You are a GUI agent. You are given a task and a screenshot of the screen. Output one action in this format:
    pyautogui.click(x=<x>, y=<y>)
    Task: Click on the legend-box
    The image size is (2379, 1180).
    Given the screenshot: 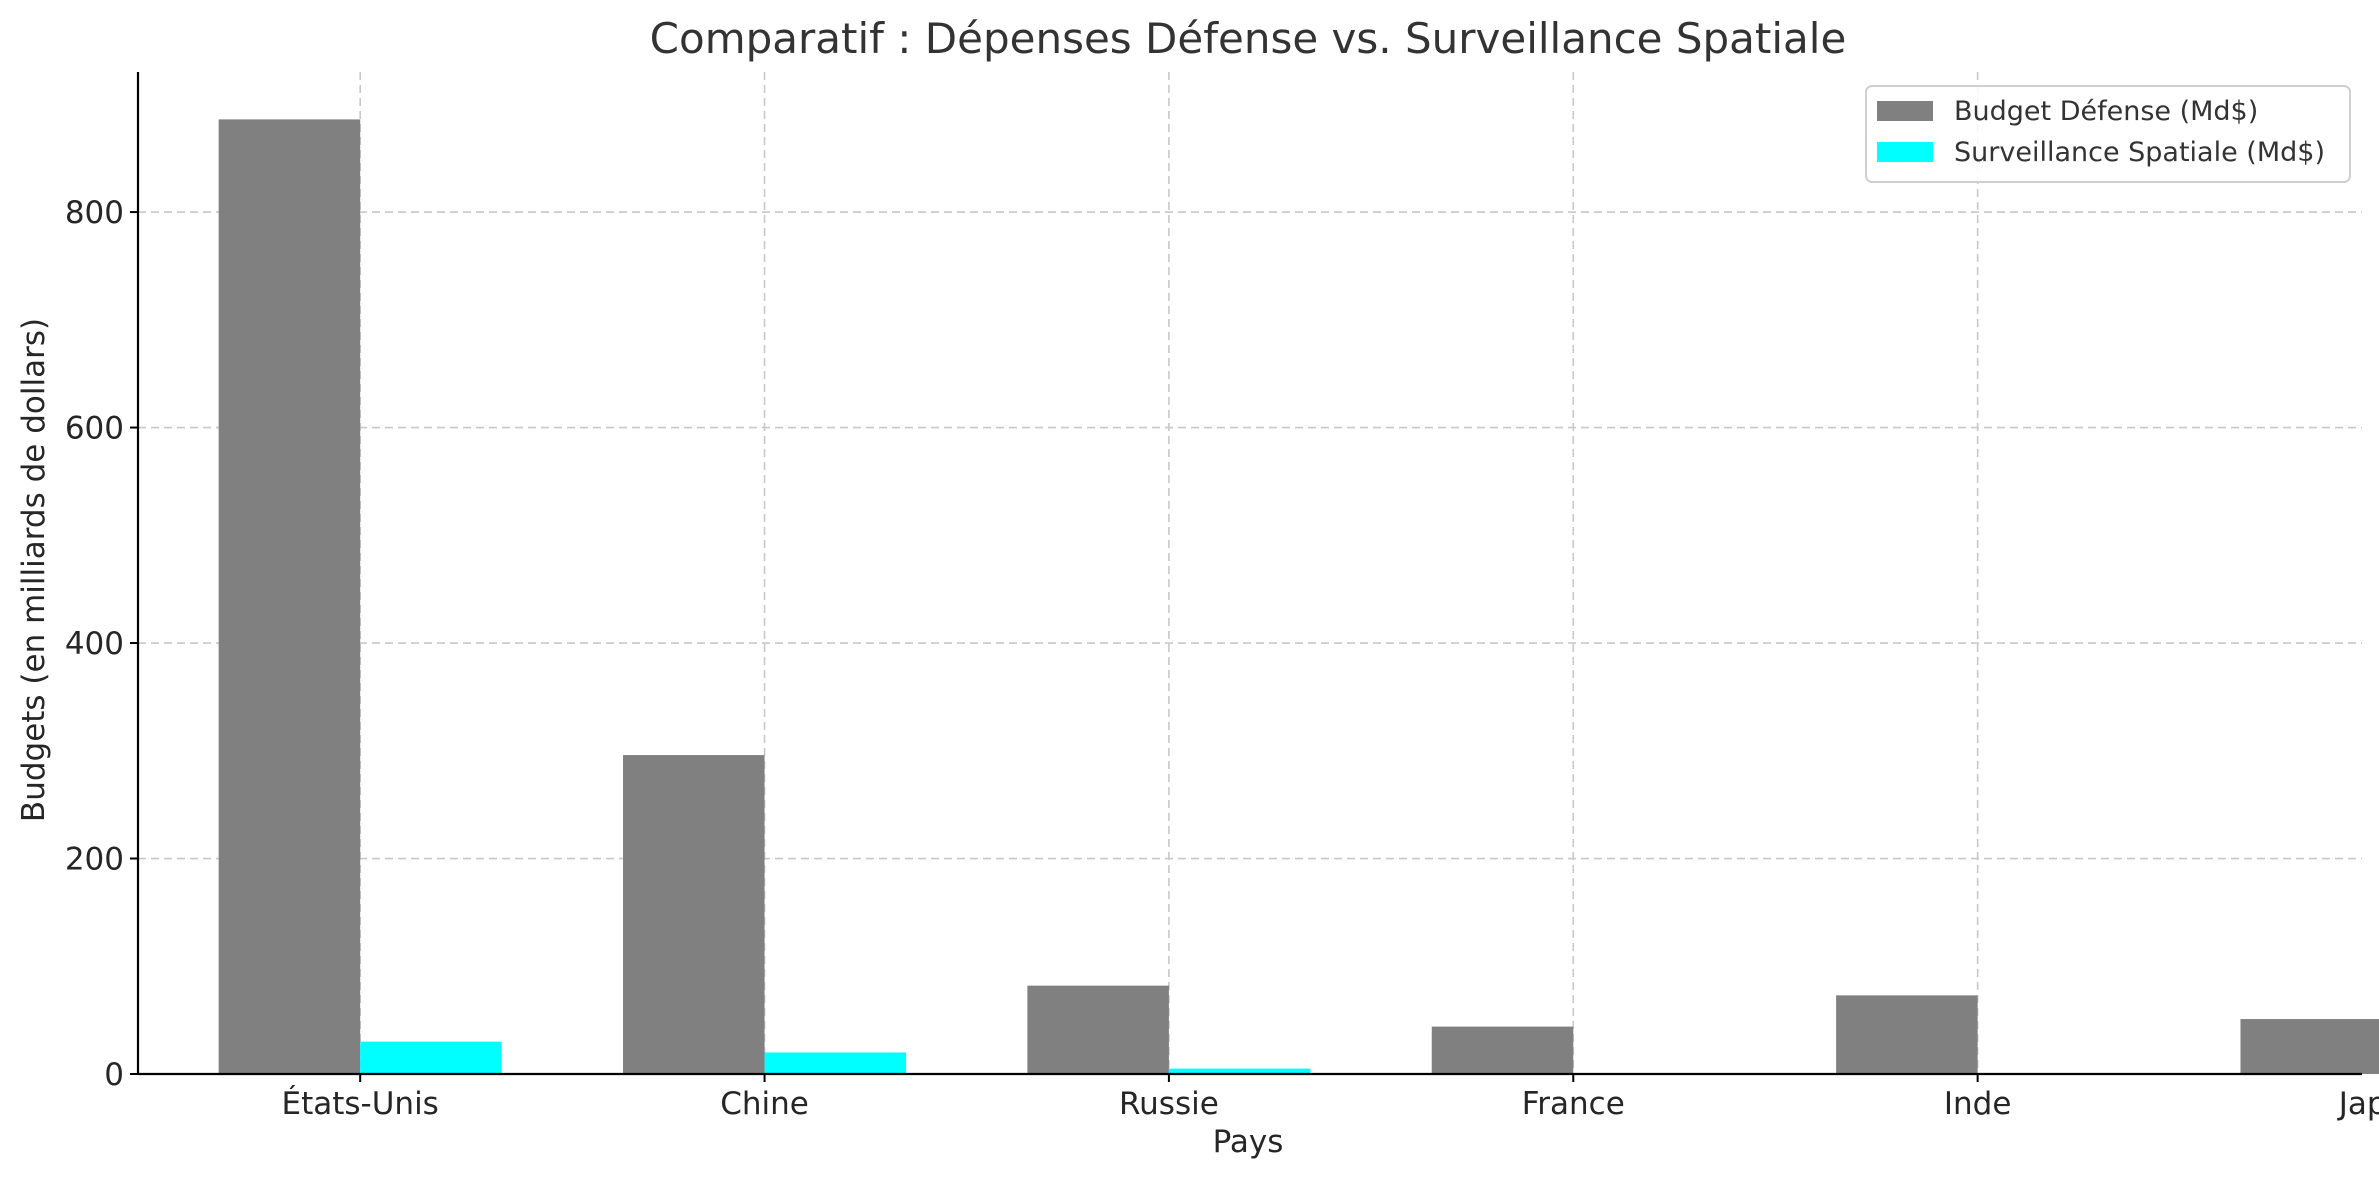 What is the action you would take?
    pyautogui.click(x=2108, y=134)
    